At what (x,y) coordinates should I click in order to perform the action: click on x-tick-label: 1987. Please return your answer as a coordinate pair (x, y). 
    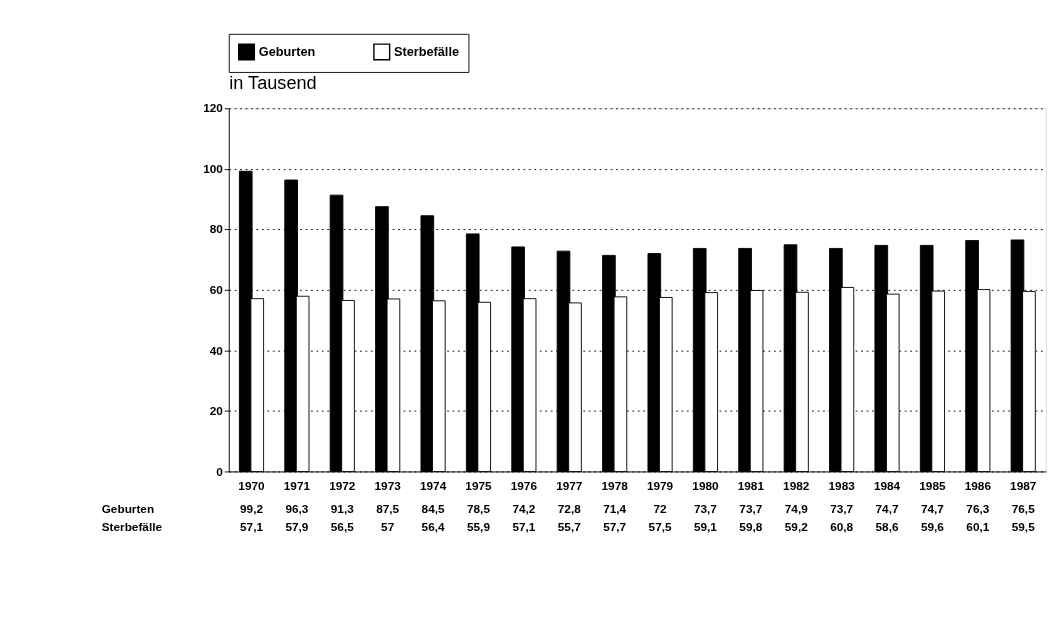
    Looking at the image, I should click on (1023, 486).